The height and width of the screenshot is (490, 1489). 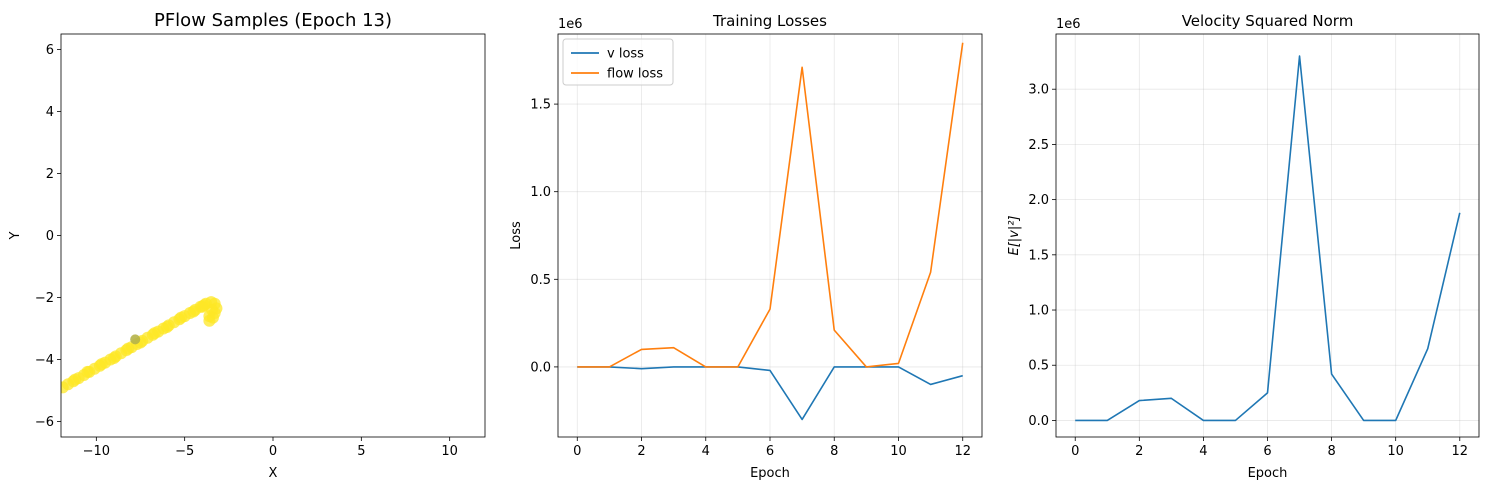 I want to click on y-tick-label: −2, so click(x=44, y=298).